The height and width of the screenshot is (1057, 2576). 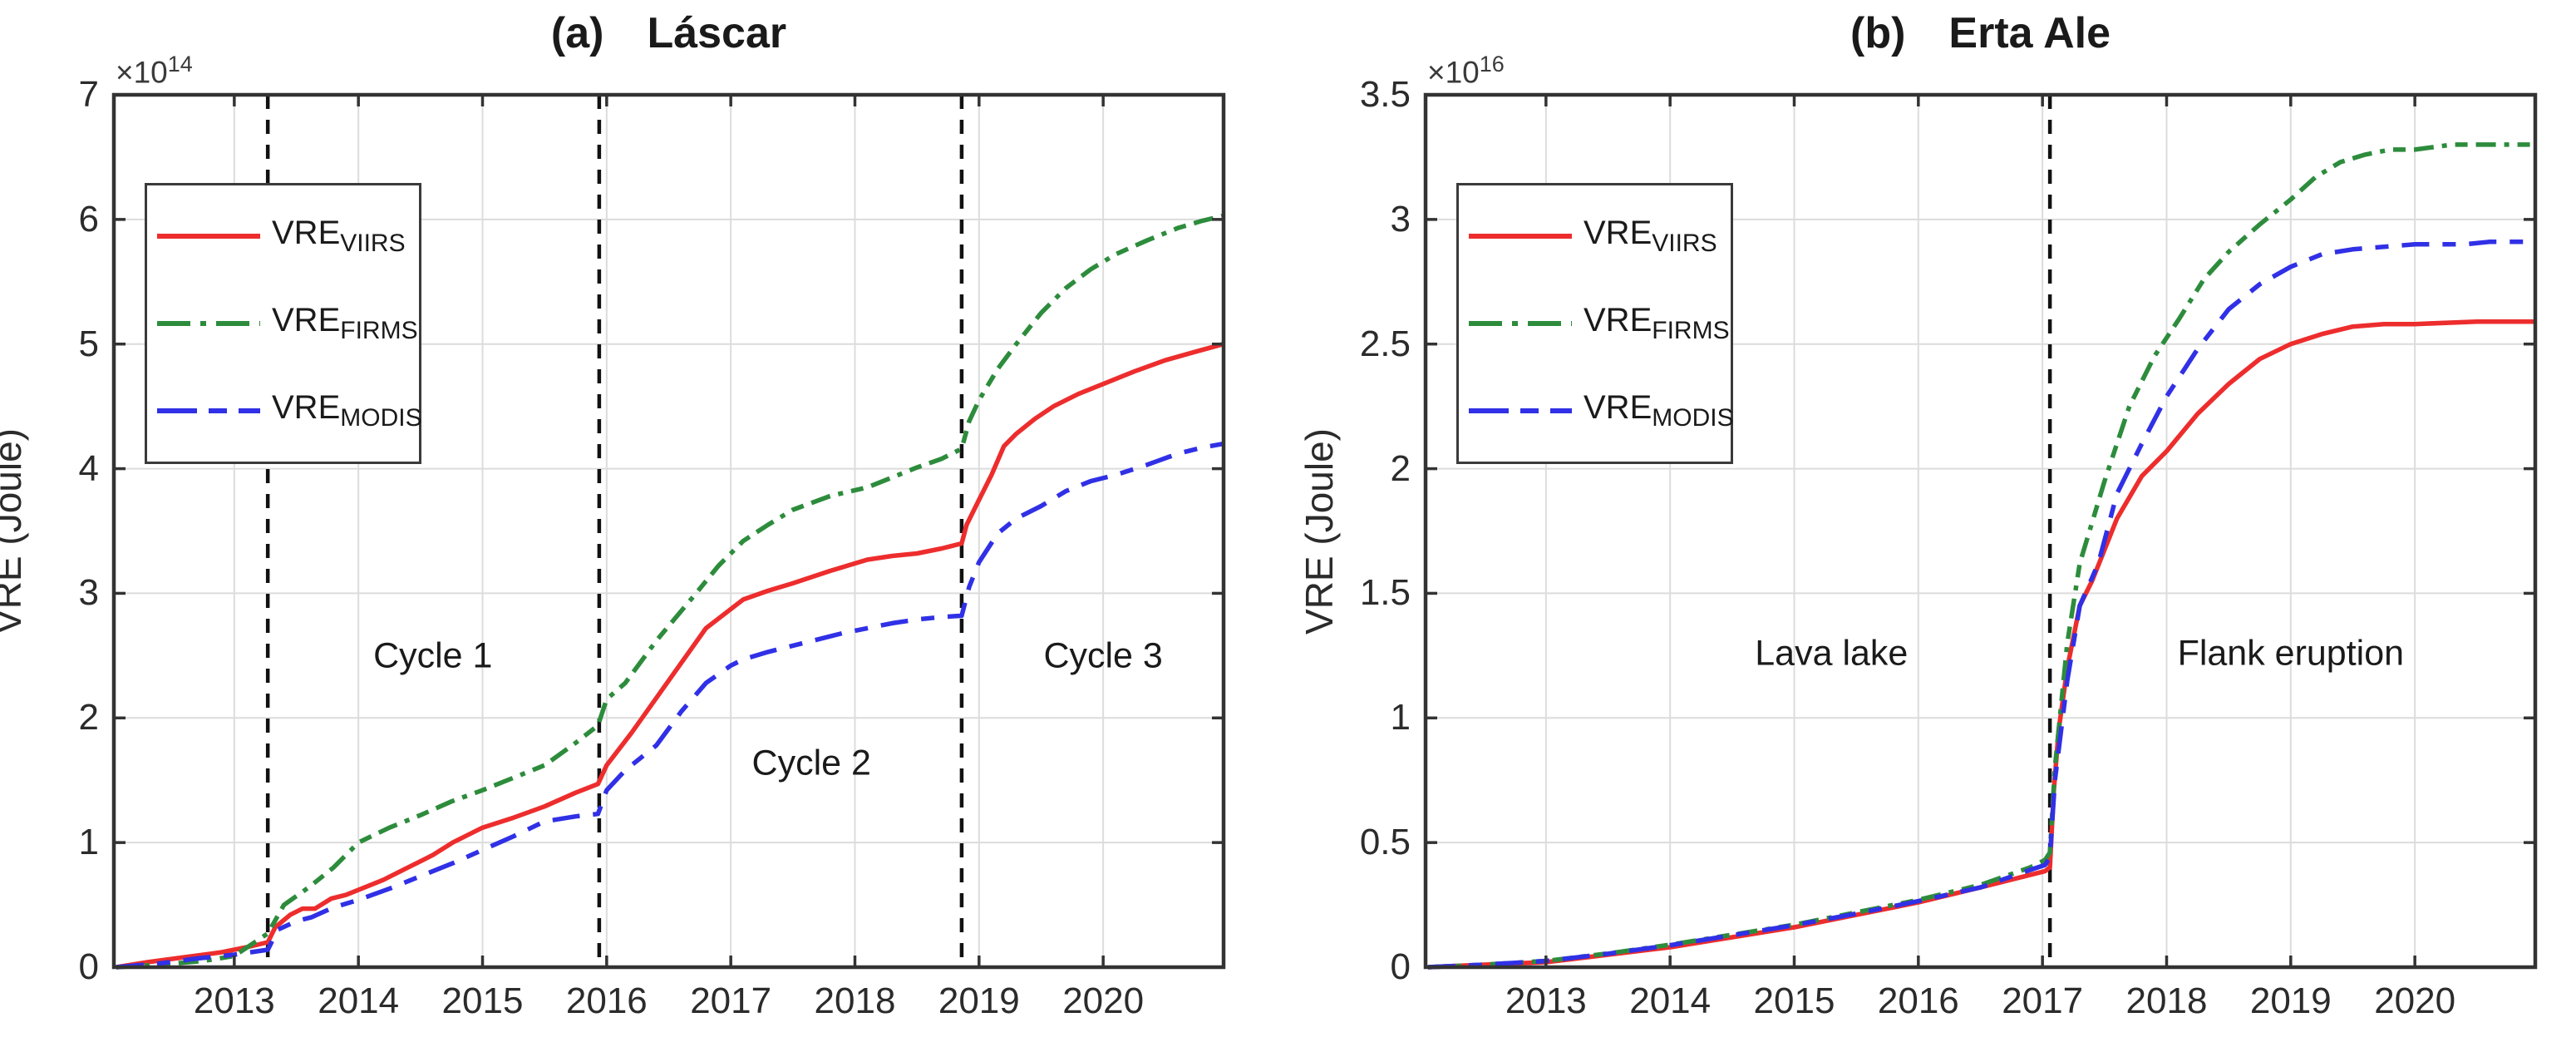 I want to click on panel-a-exponent: ×10¹⁴, so click(x=154, y=71).